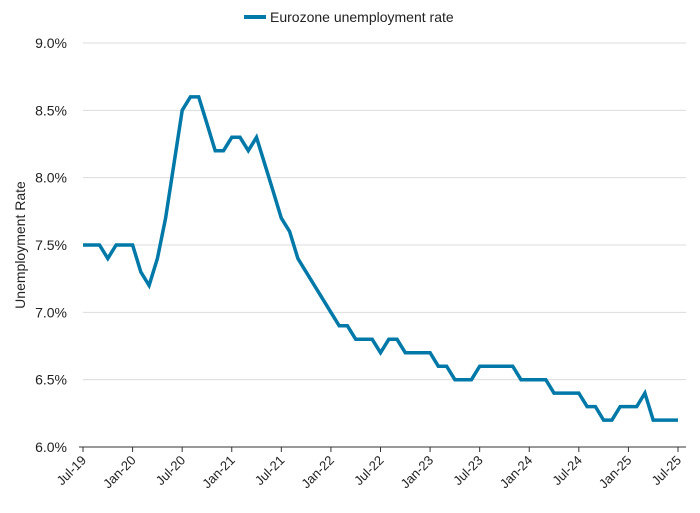  I want to click on x-tick-label: Jul-21, so click(270, 471).